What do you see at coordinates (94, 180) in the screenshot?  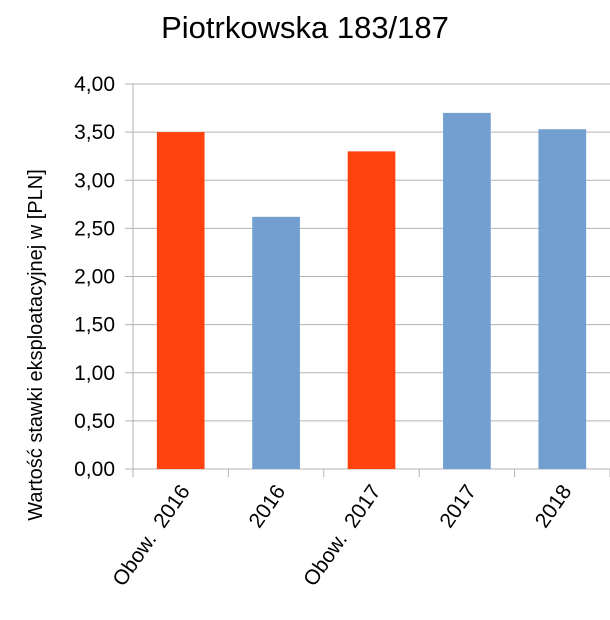 I see `y-tick-label: 3,00` at bounding box center [94, 180].